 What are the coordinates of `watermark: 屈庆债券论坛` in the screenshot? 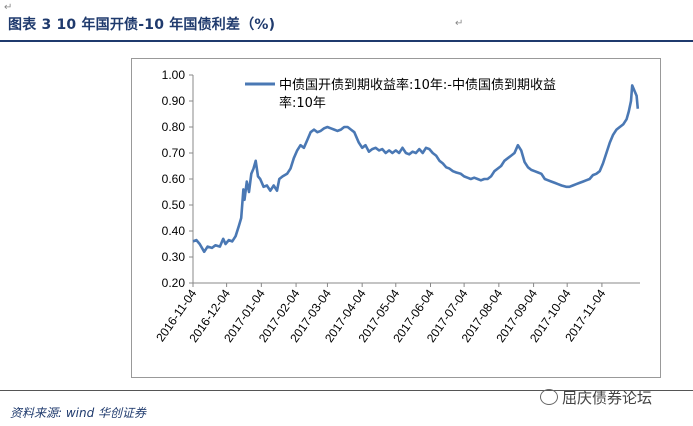 It's located at (596, 397).